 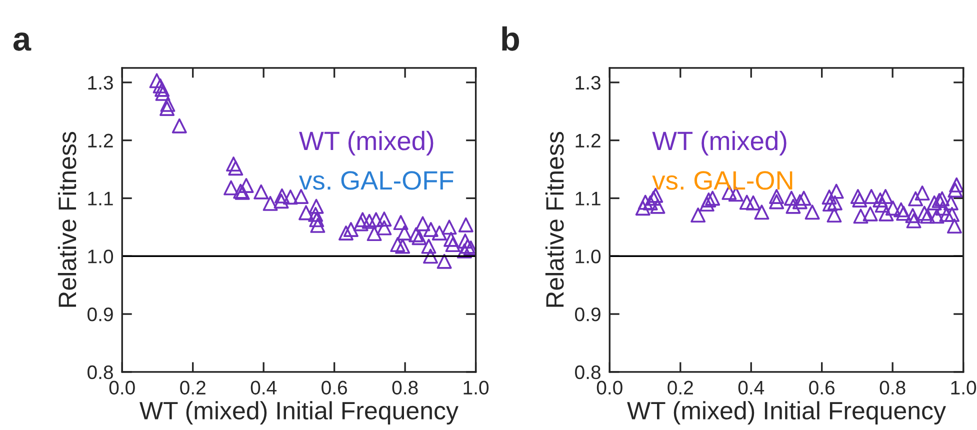 I want to click on y-tick-label: 0.8, so click(x=100, y=372).